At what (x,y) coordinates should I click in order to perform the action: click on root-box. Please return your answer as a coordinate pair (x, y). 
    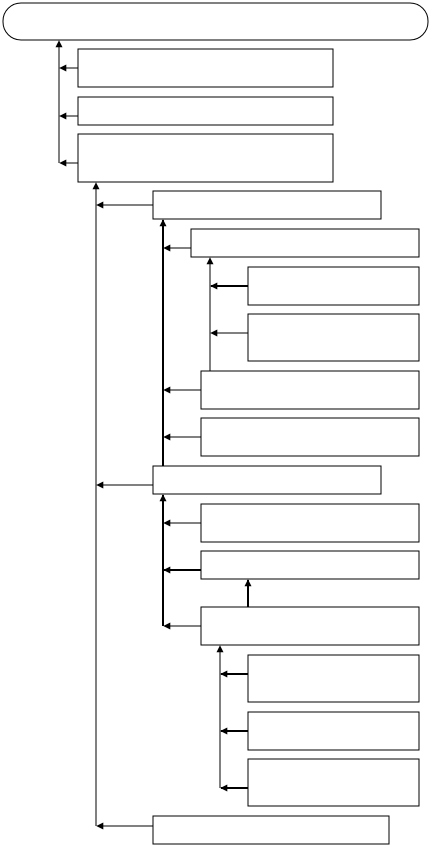
    Looking at the image, I should click on (215, 21).